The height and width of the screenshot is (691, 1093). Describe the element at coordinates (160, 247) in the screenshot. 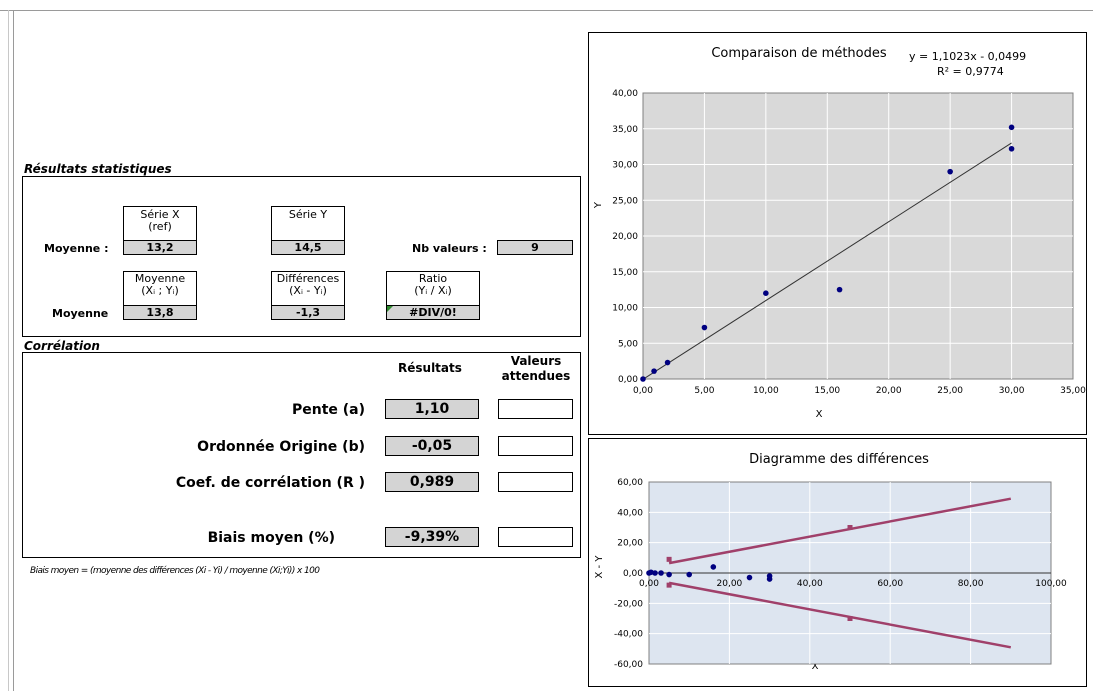

I see `moyenne-x-cell: 13,2` at that location.